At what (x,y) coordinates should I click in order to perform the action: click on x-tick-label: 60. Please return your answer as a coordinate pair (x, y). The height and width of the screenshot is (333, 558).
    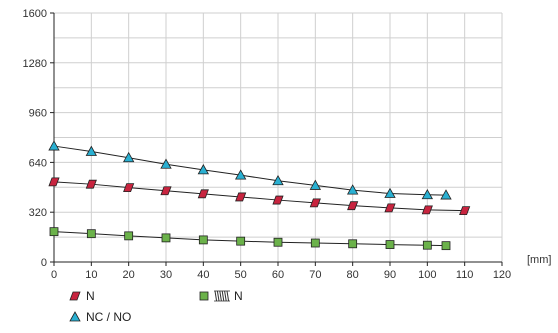
    Looking at the image, I should click on (278, 275).